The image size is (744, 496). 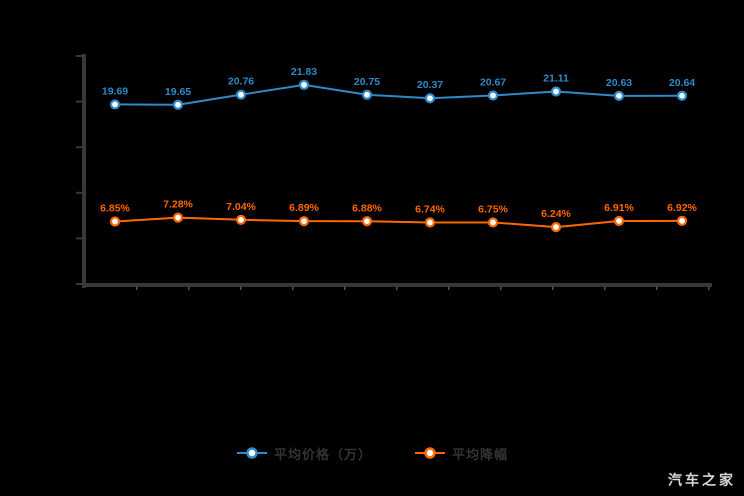 I want to click on data-label-1-8: 6.91%, so click(x=619, y=208).